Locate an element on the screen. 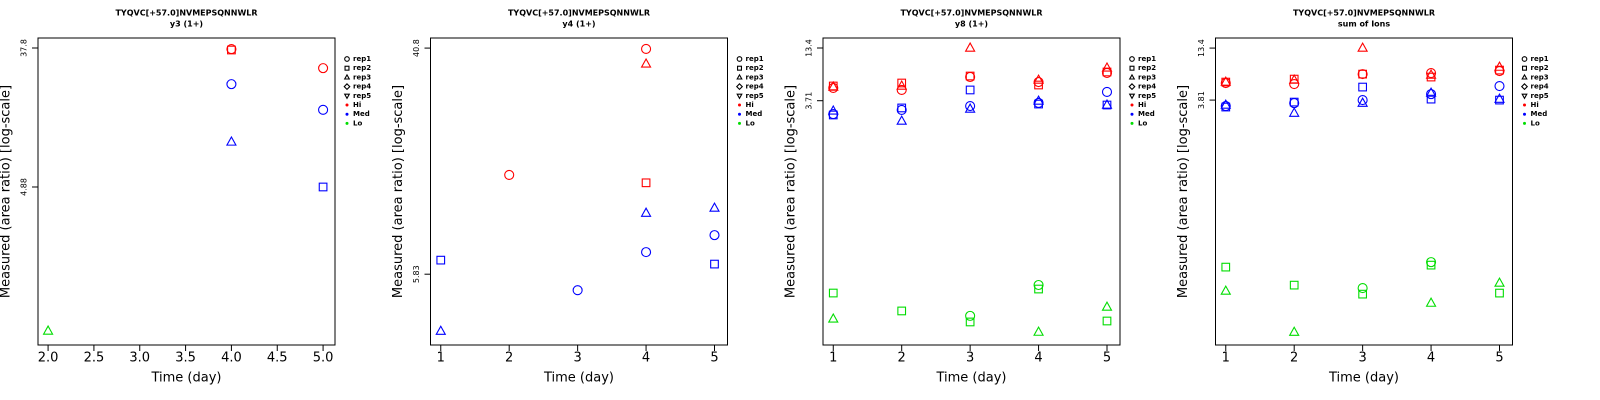 The height and width of the screenshot is (400, 1600). x-tick-label: 4.5 is located at coordinates (277, 358).